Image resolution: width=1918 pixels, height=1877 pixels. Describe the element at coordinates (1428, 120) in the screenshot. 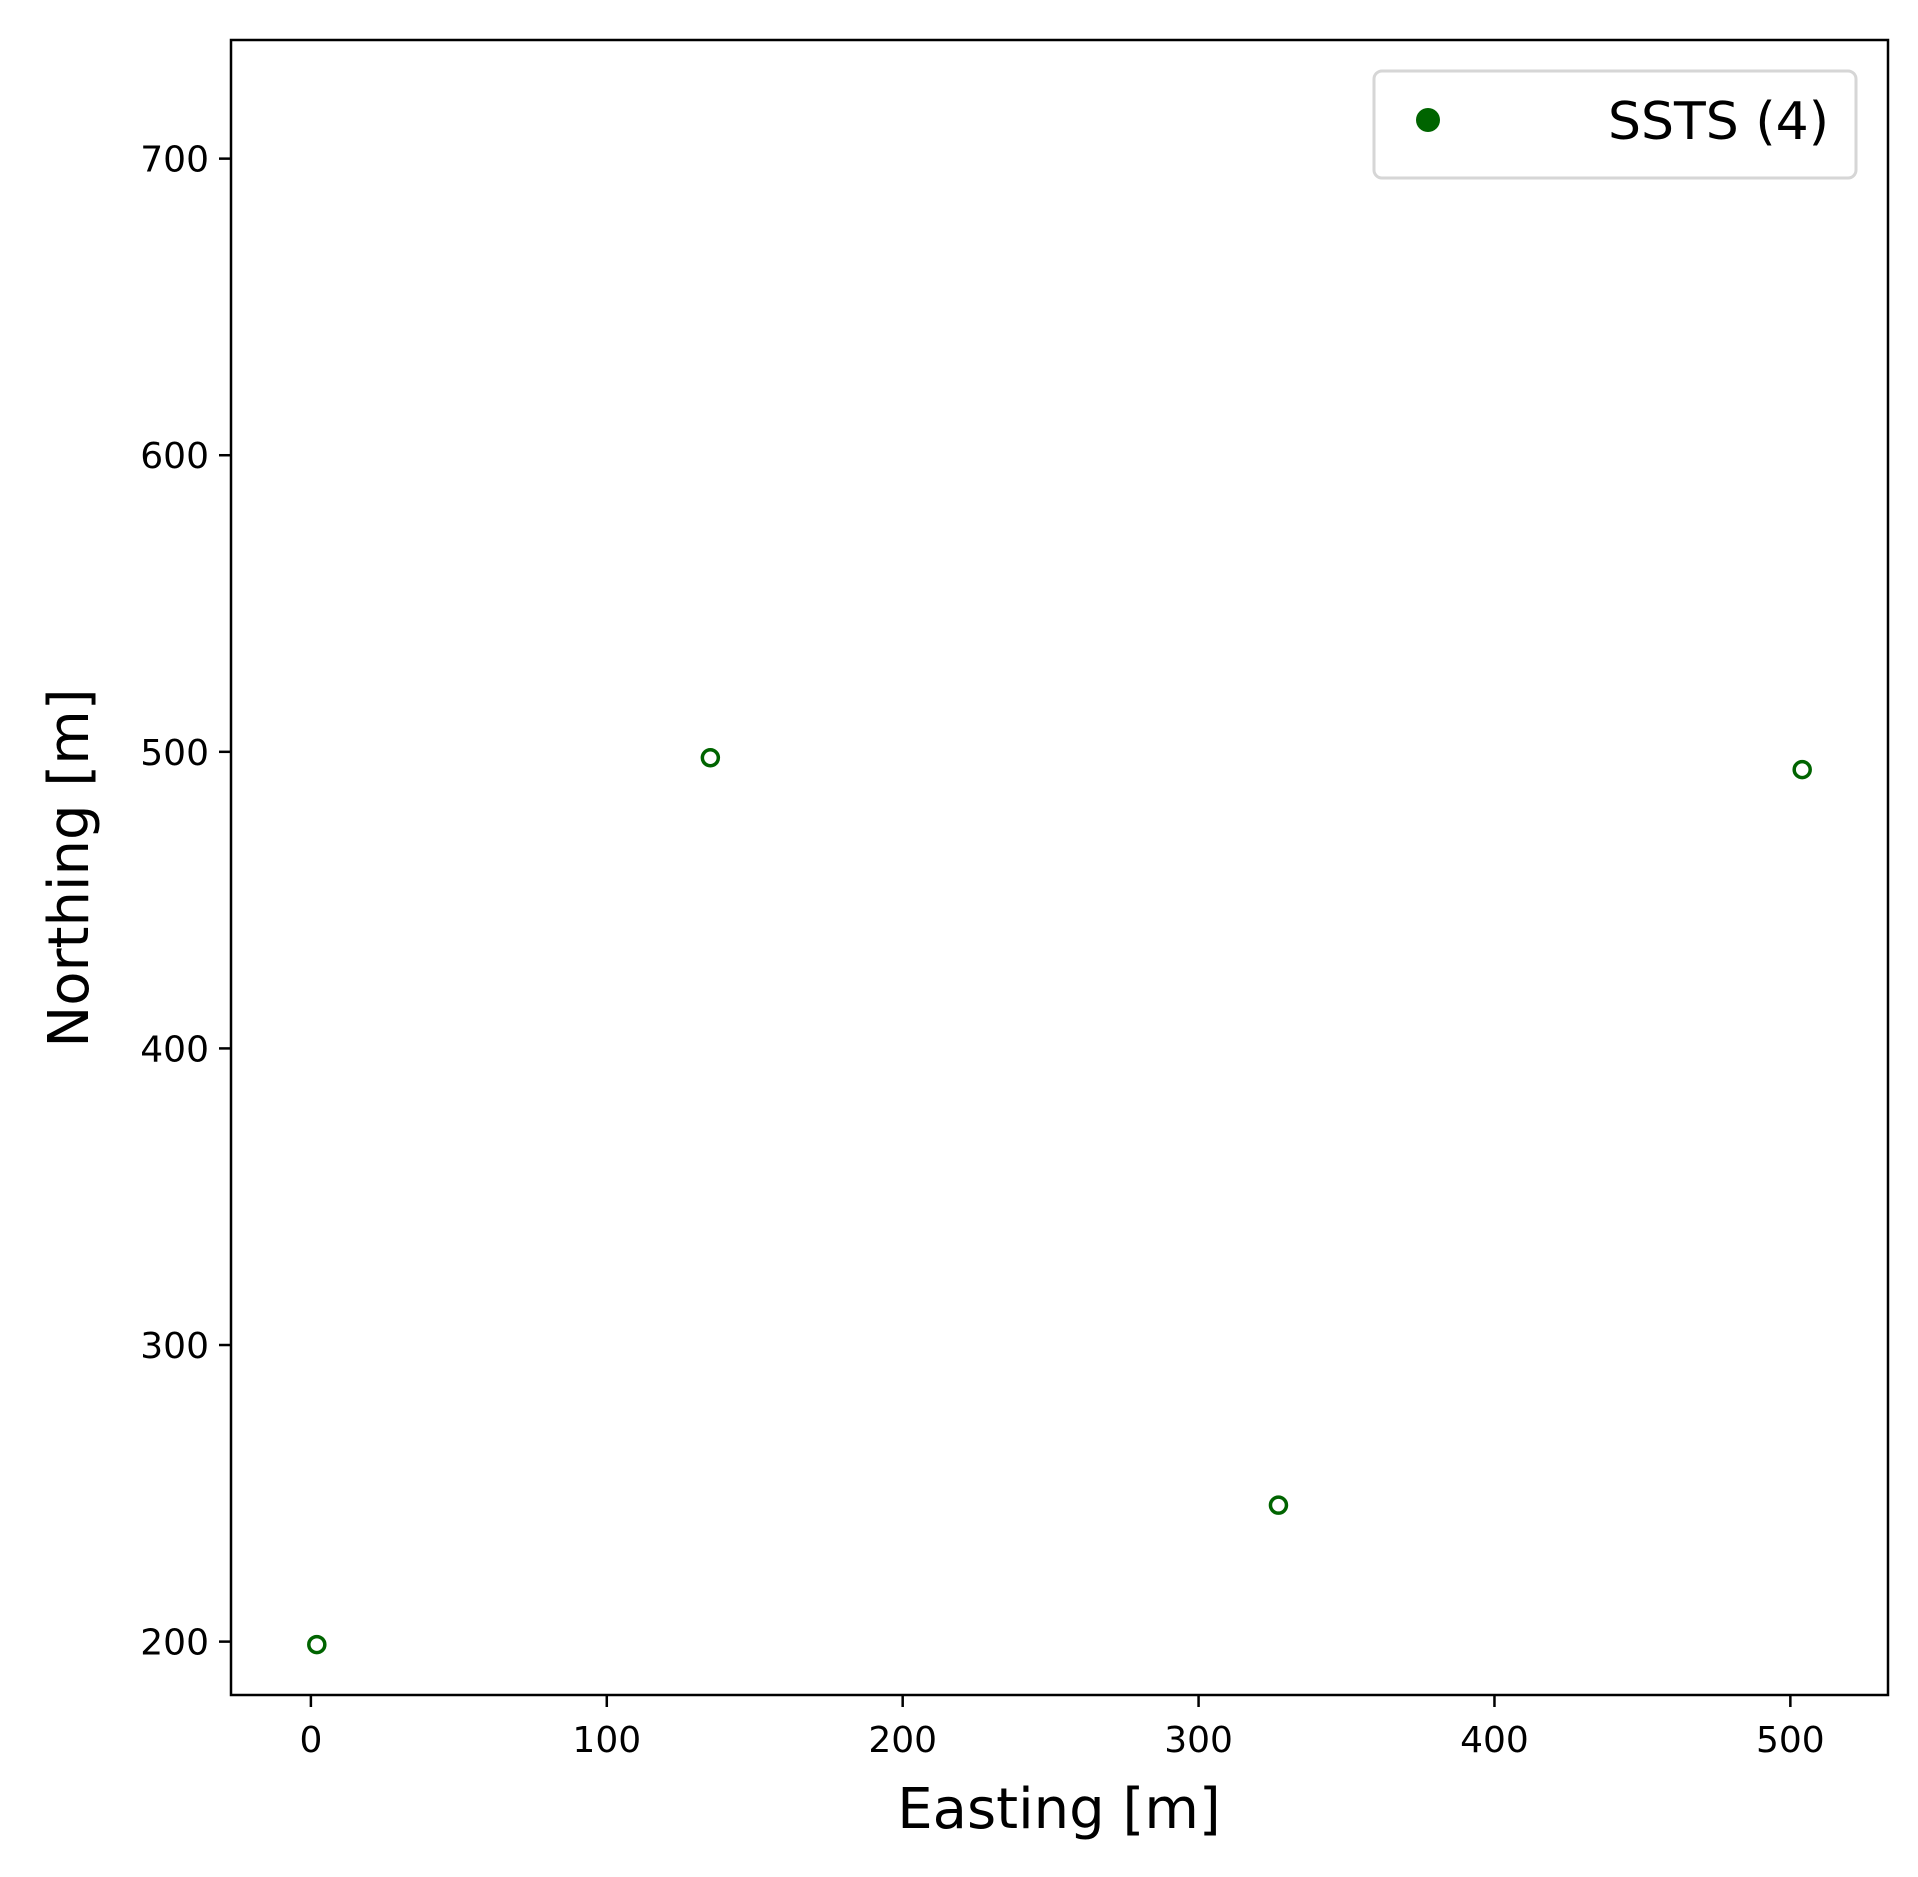

I see `legend-marker-ssts` at that location.